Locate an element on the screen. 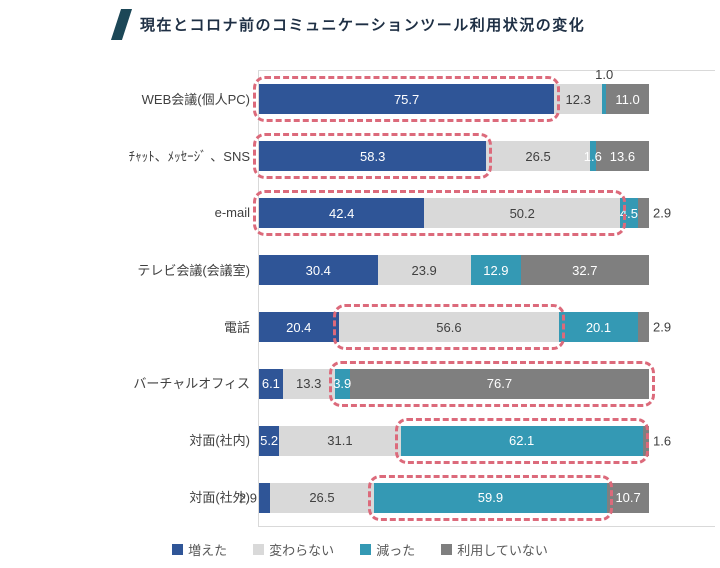 The width and height of the screenshot is (720, 568). bar-segment: 5.2 is located at coordinates (269, 440).